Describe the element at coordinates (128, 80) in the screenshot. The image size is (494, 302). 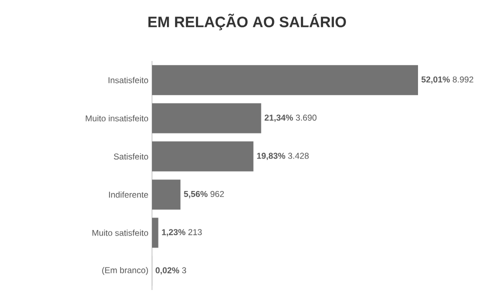
I see `y-tick-label: Insatisfeito` at that location.